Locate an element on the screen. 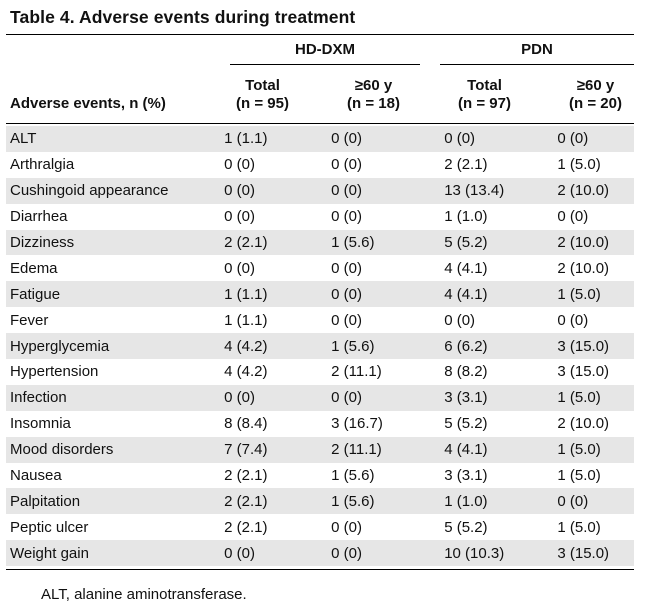 The image size is (649, 614). table-row: Diarrhea 0 (0) 0 (0) 1 (1.0) 0 (0) is located at coordinates (320, 217).